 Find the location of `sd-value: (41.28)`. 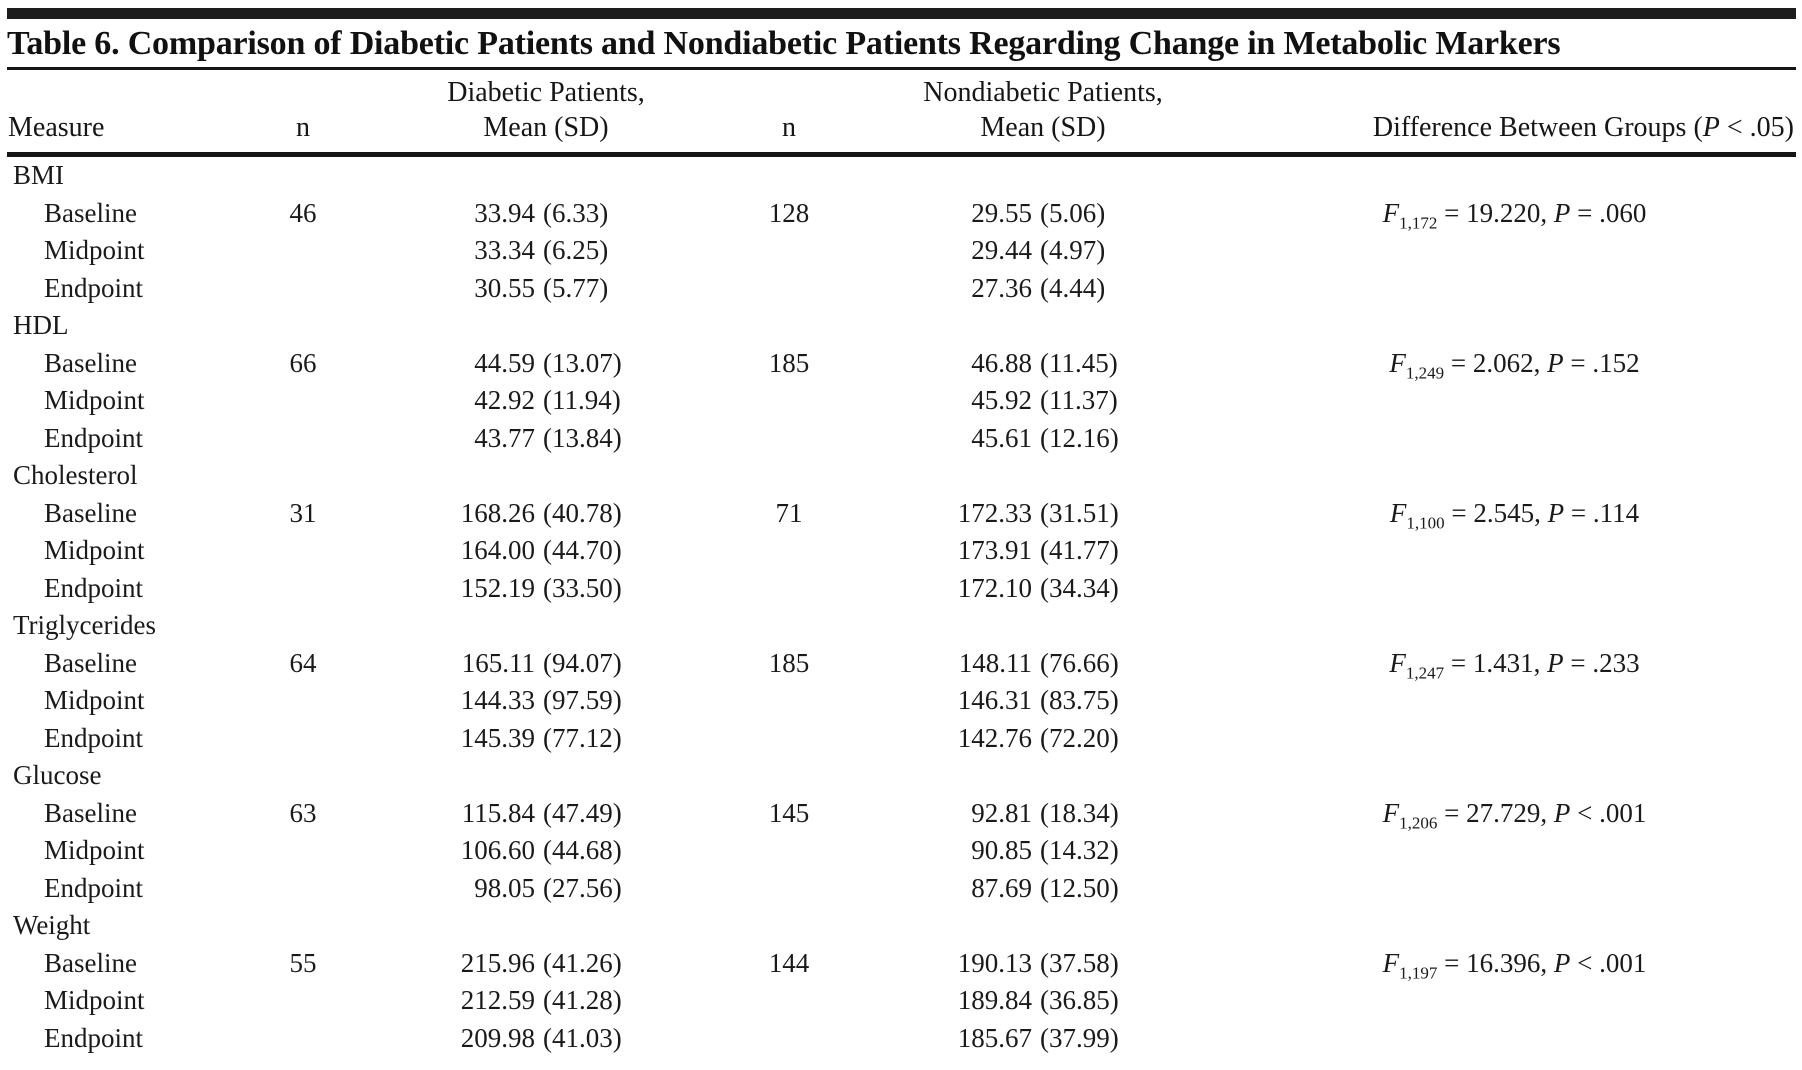

sd-value: (41.28) is located at coordinates (582, 1000).